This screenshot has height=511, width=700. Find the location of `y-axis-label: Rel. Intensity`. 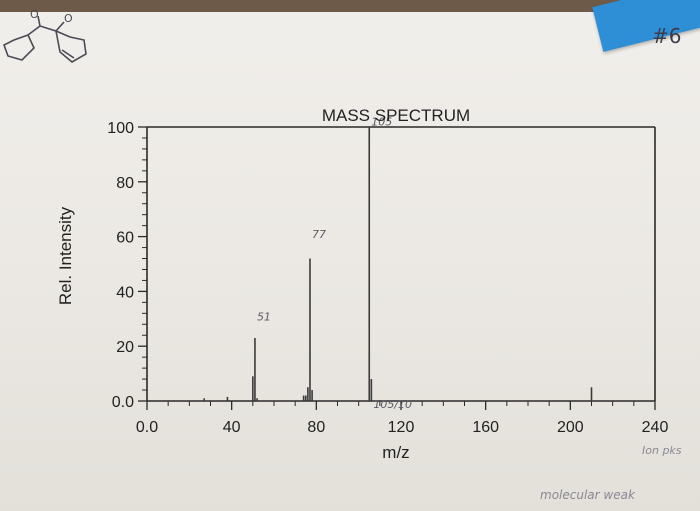

y-axis-label: Rel. Intensity is located at coordinates (65, 255).